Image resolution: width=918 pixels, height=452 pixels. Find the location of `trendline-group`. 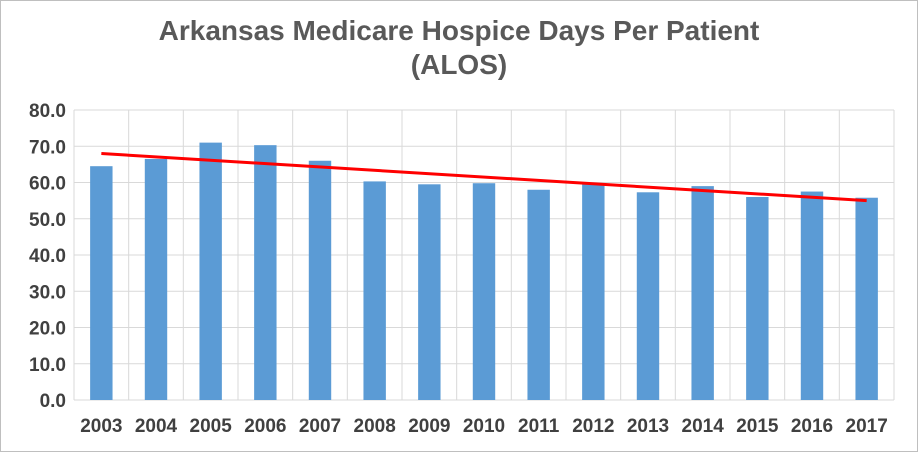

trendline-group is located at coordinates (484, 177).